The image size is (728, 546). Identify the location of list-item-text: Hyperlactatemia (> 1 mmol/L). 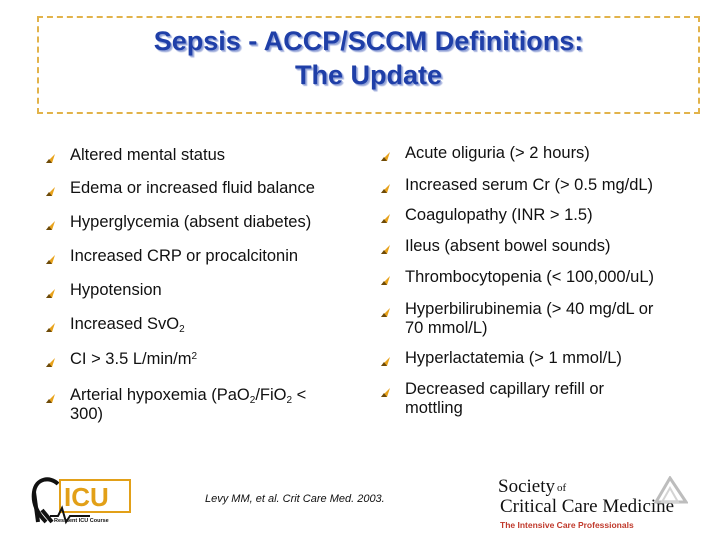
(513, 358).